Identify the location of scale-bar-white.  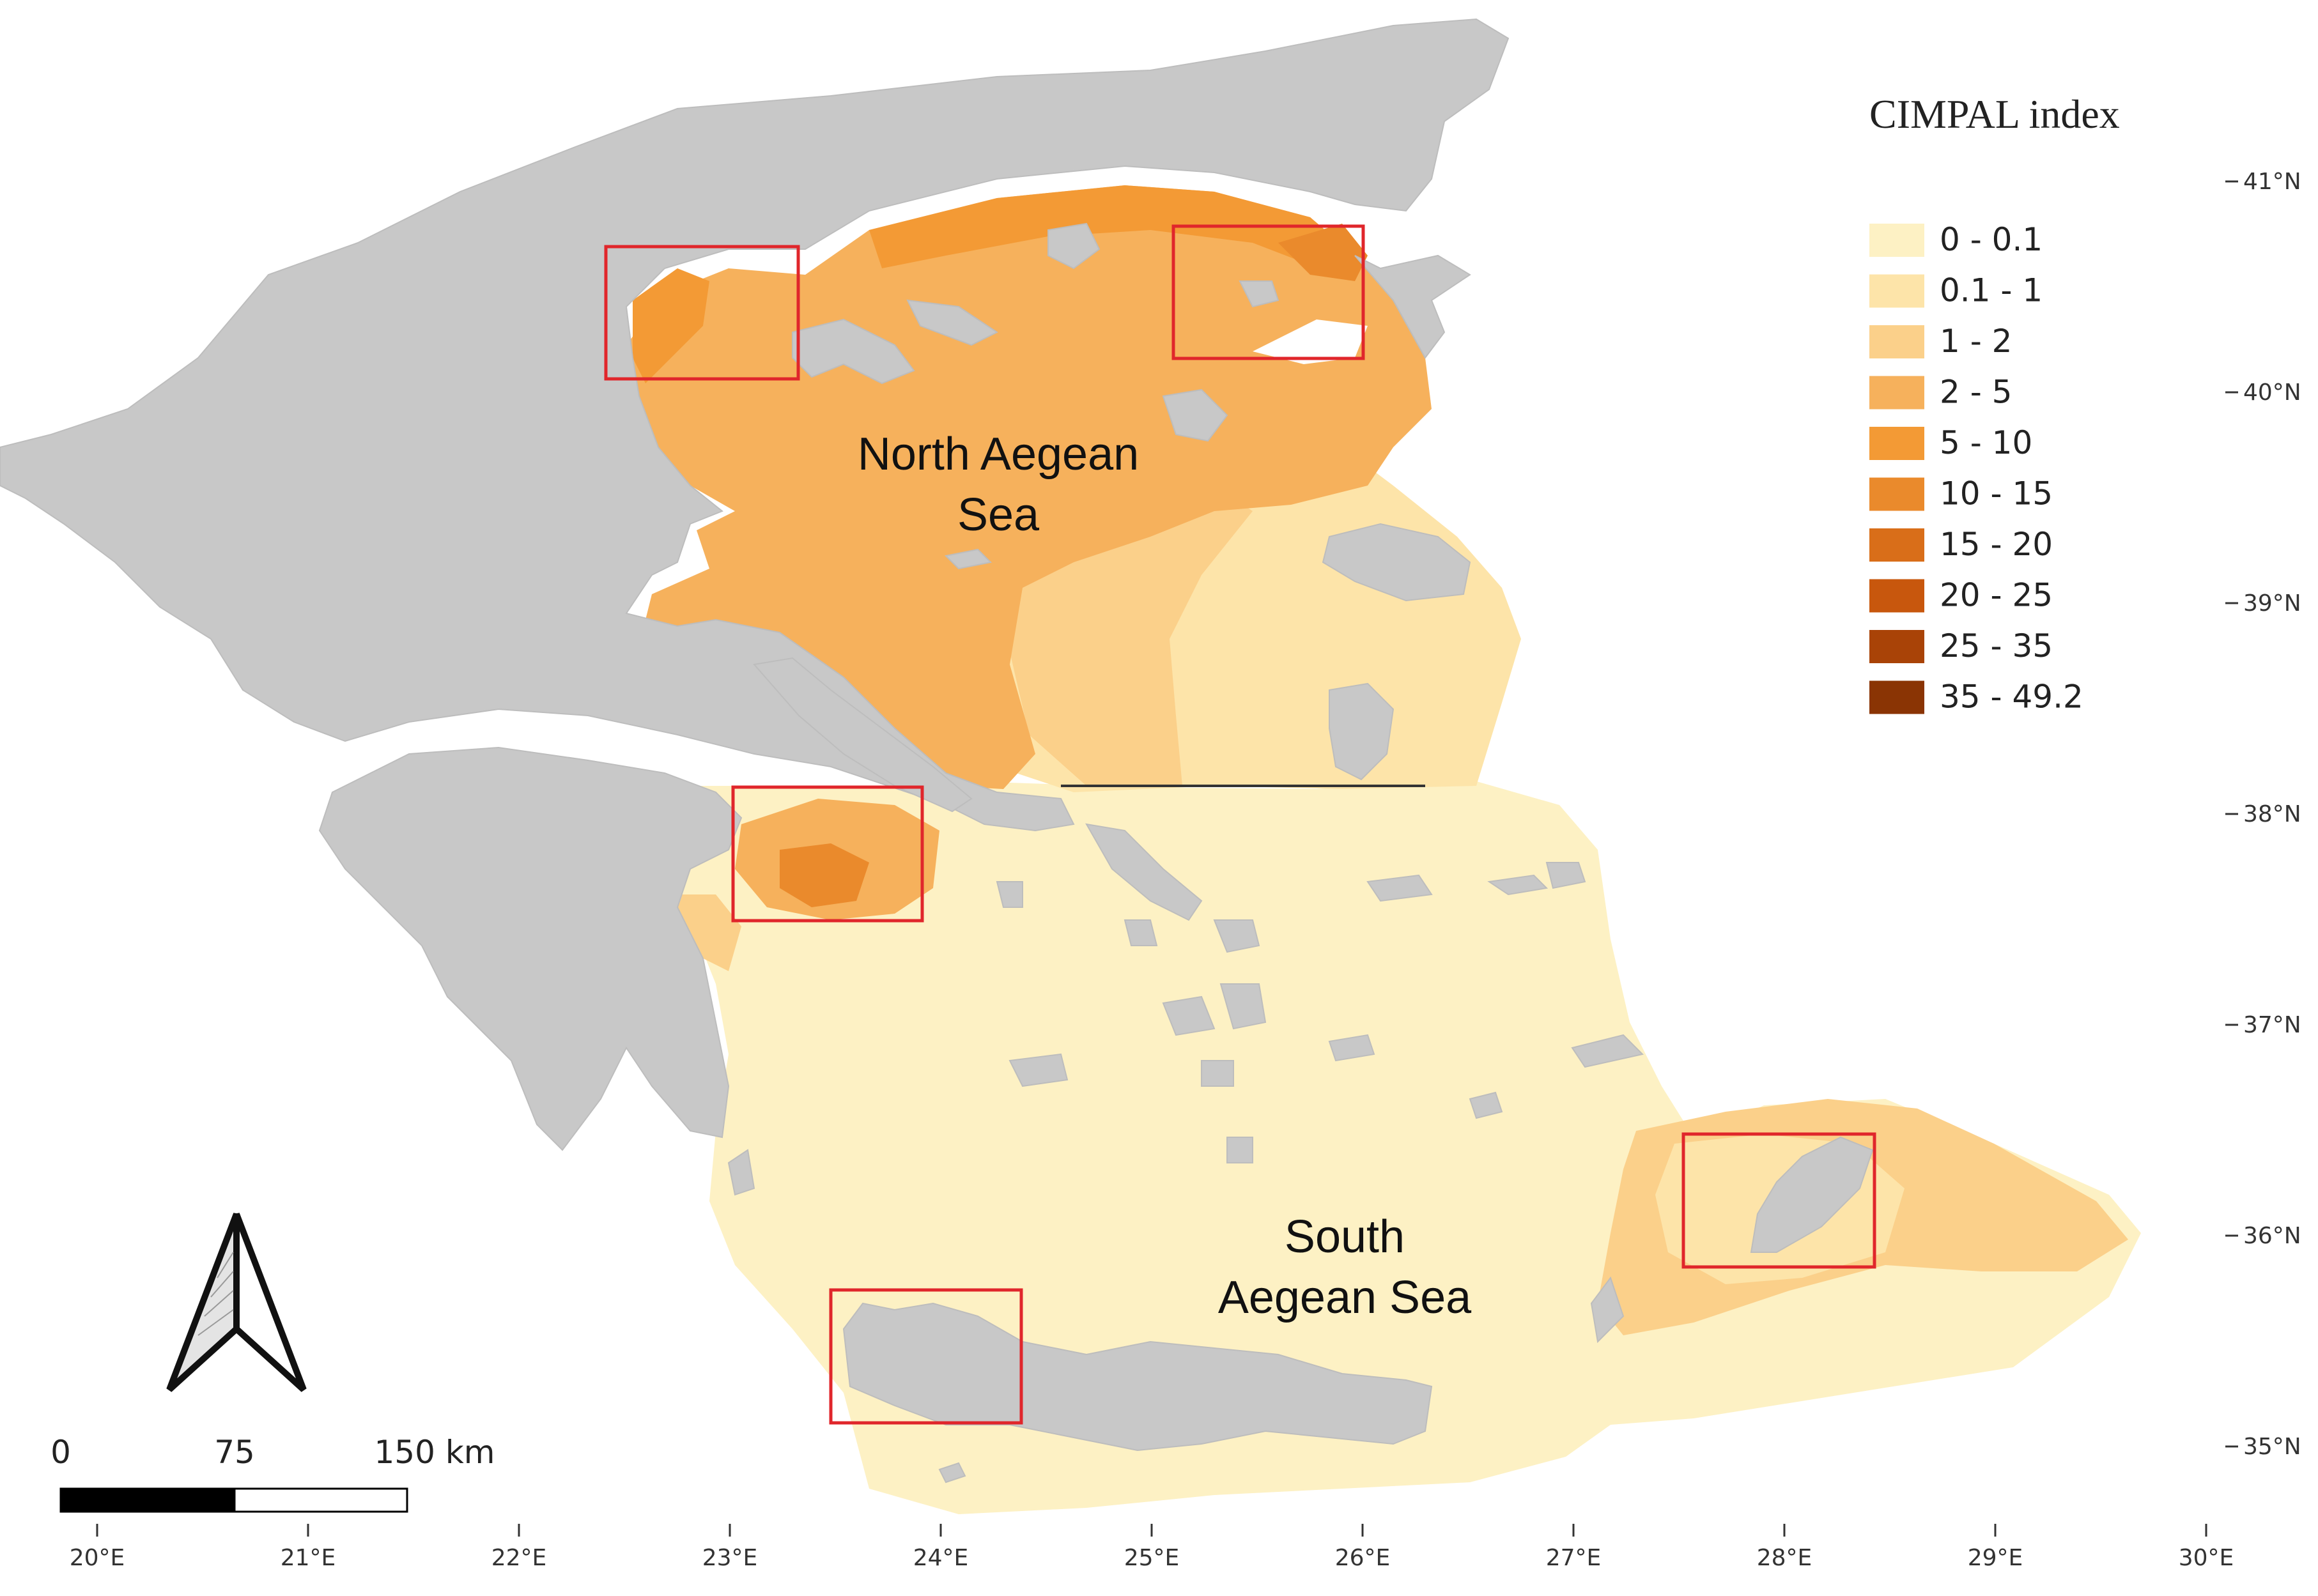
(320, 1500).